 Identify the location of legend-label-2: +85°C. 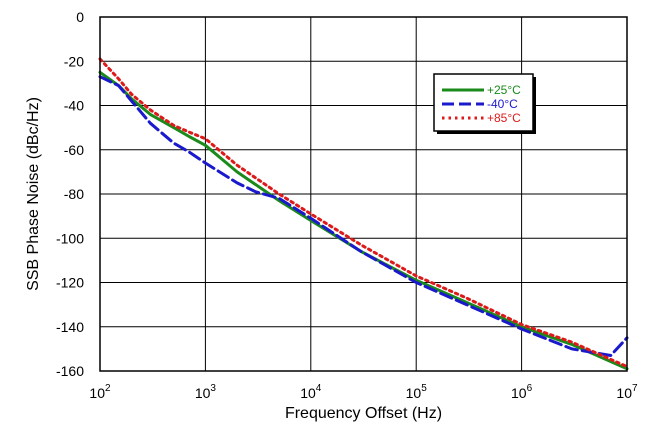
(504, 118).